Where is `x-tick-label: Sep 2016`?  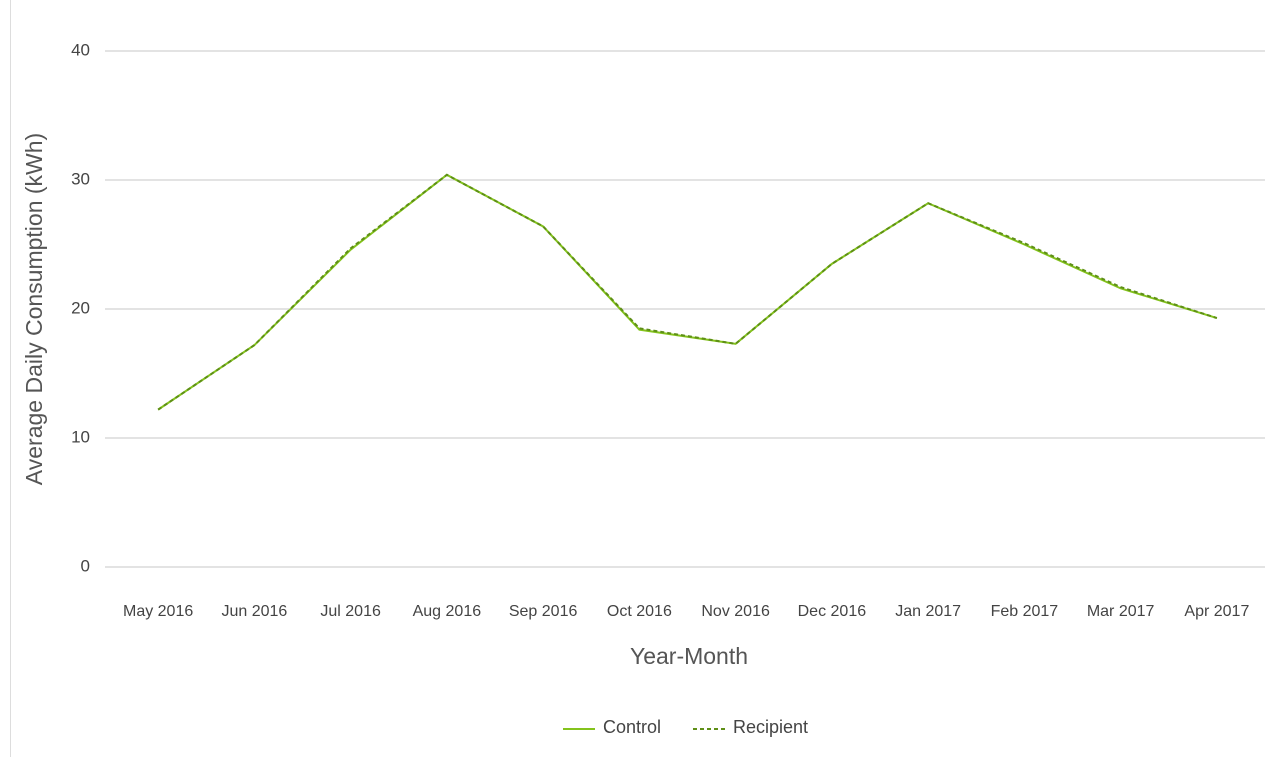
x-tick-label: Sep 2016 is located at coordinates (543, 611).